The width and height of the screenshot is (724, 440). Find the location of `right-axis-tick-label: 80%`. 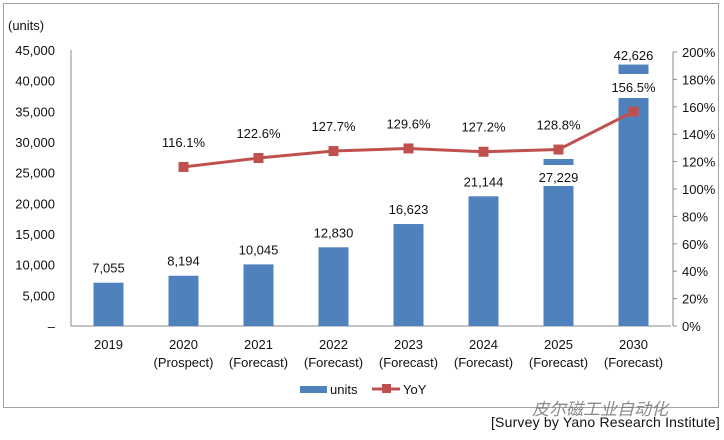

right-axis-tick-label: 80% is located at coordinates (695, 216).